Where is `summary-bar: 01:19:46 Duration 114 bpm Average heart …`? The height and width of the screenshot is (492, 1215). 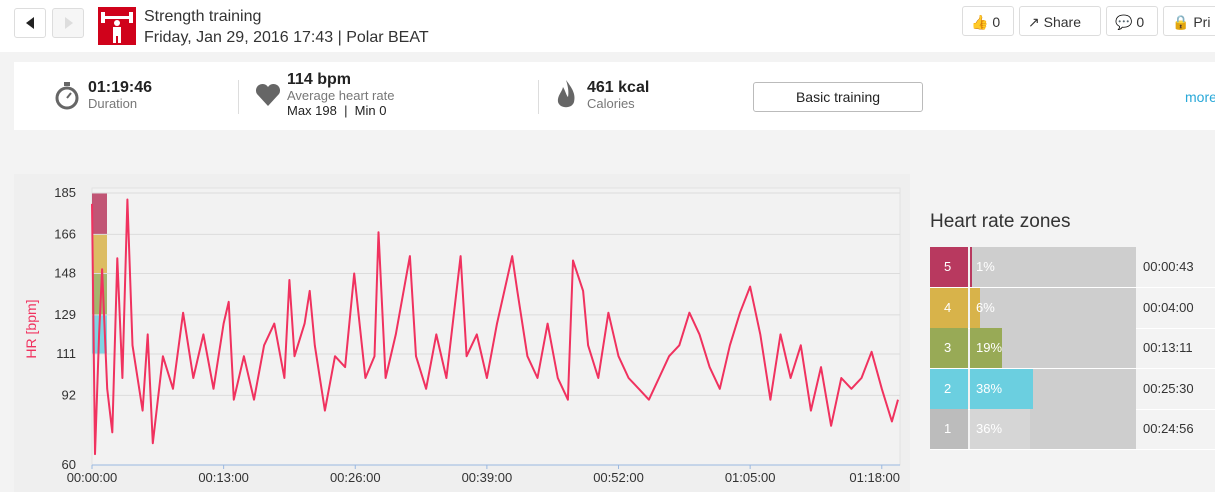 summary-bar: 01:19:46 Duration 114 bpm Average heart … is located at coordinates (614, 96).